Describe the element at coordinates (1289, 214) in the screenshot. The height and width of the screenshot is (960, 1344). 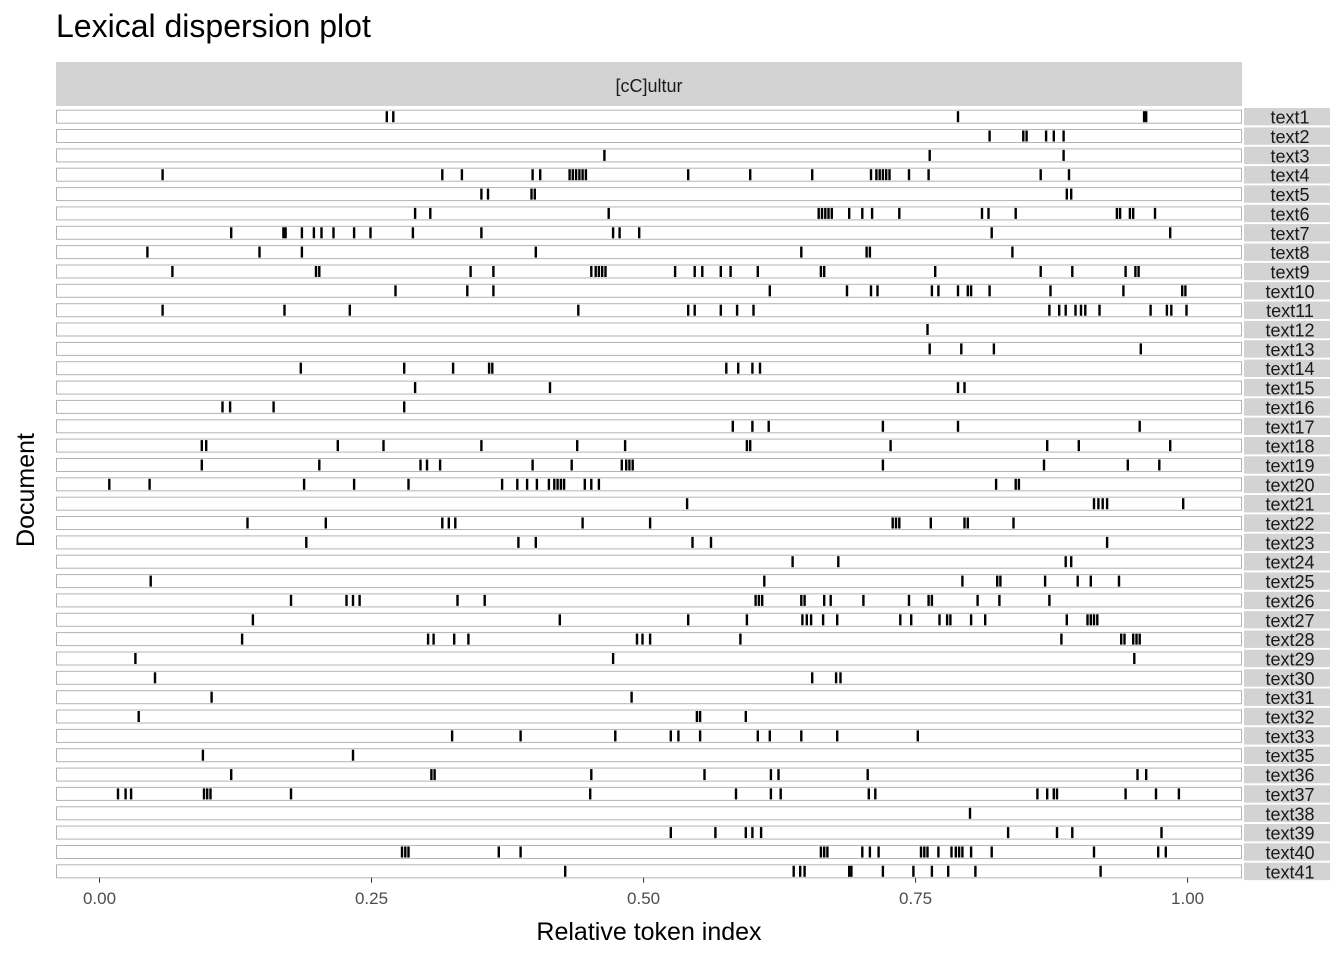
I see `document-label: text6` at that location.